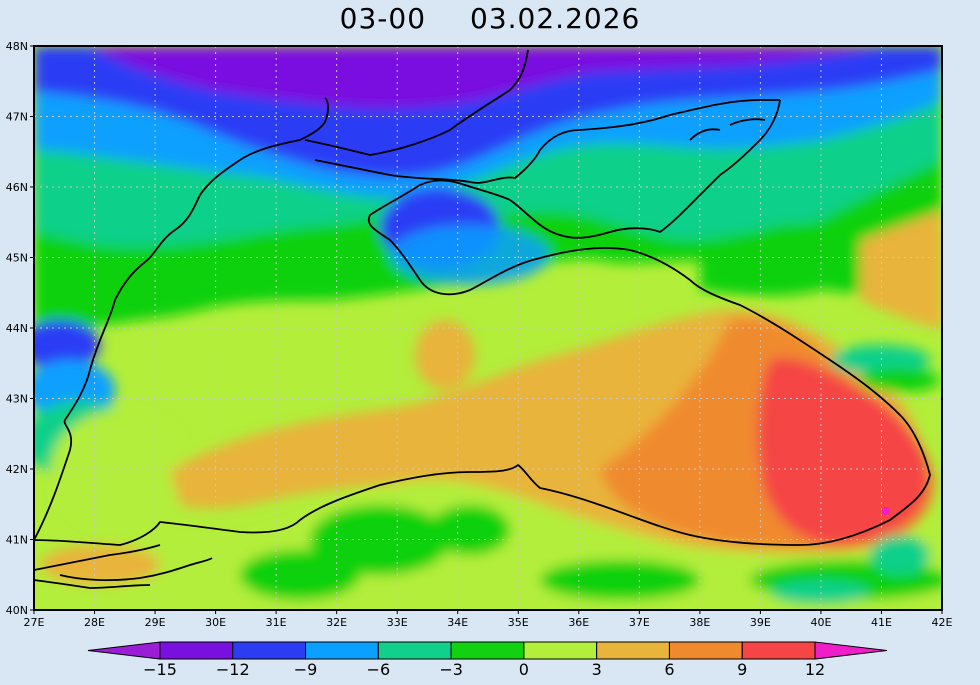  What do you see at coordinates (17, 399) in the screenshot?
I see `lat-tick-label: 43N` at bounding box center [17, 399].